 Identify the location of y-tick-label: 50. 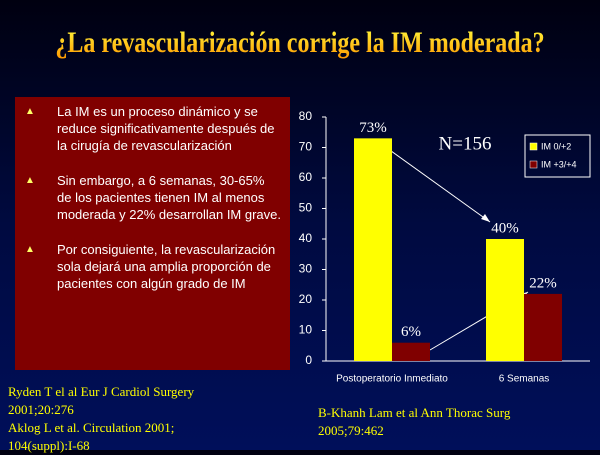
(306, 208).